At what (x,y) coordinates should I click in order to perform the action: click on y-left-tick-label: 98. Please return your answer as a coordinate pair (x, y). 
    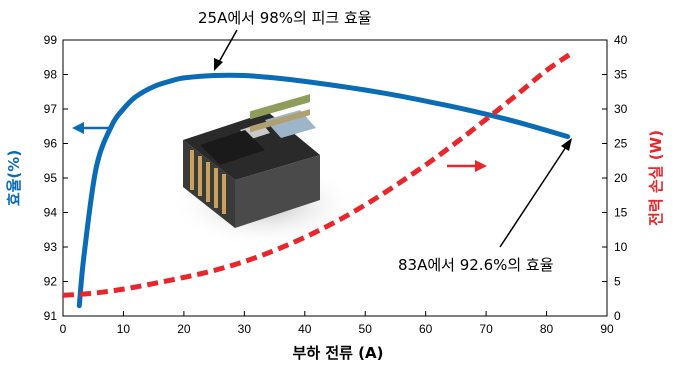
    Looking at the image, I should click on (51, 75).